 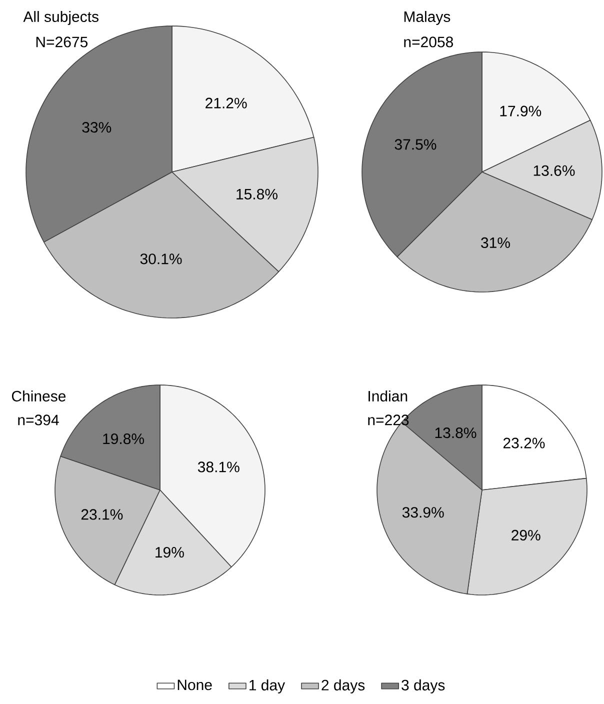 I want to click on data-label: 33%, so click(x=97, y=127).